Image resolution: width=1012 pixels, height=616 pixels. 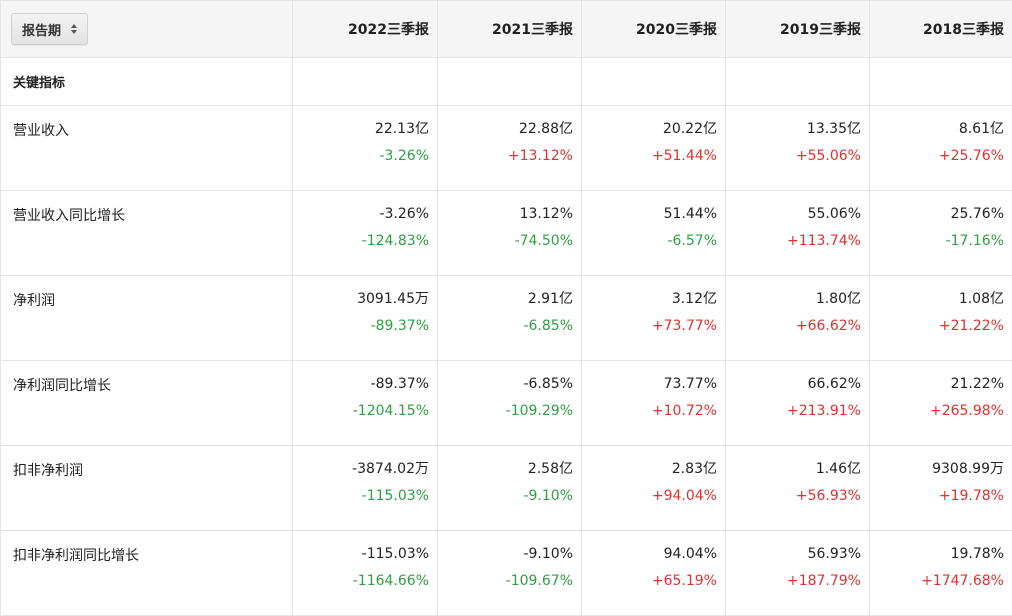 I want to click on metric-value: 13.35亿, so click(x=793, y=129).